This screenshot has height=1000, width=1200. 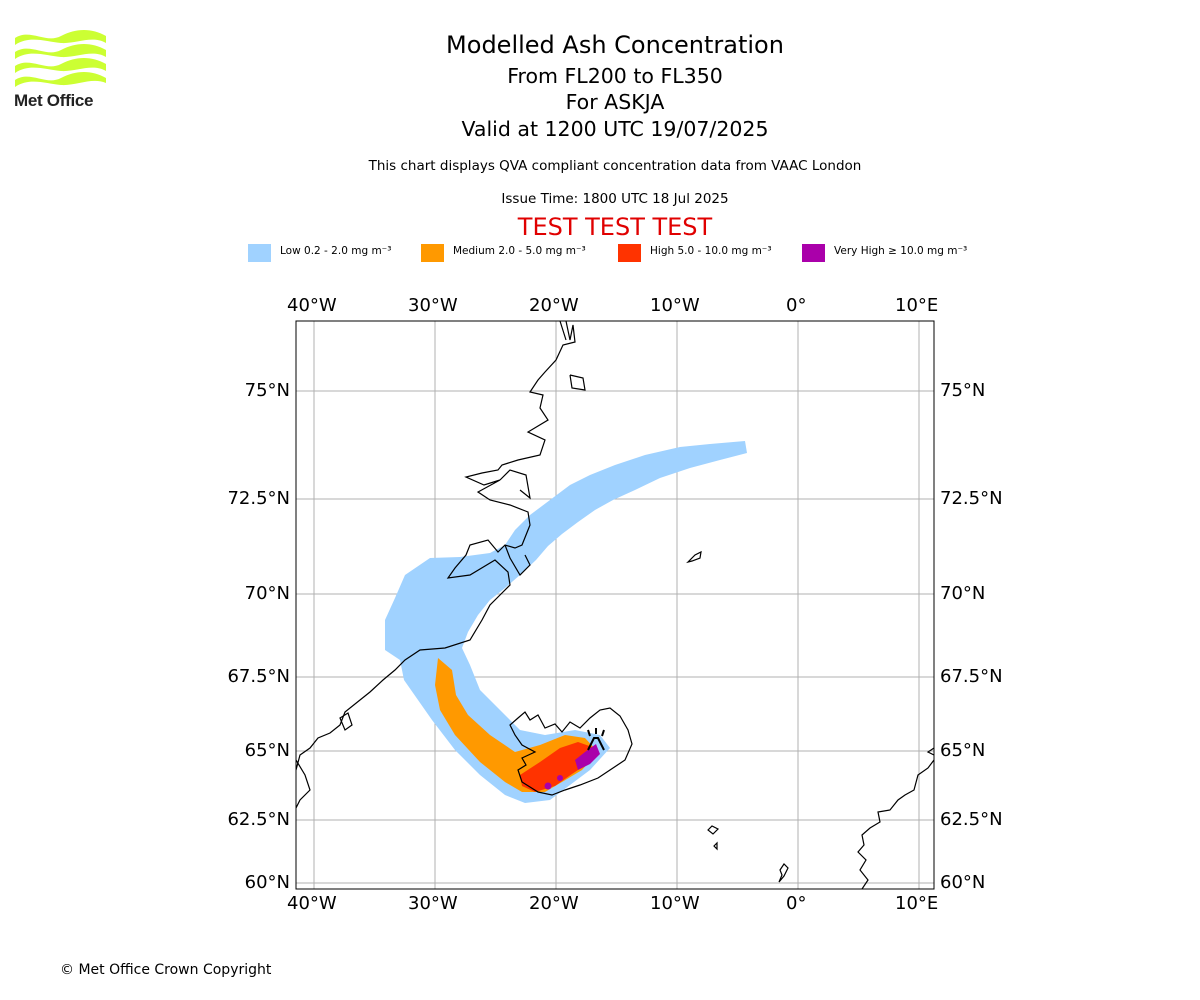 I want to click on flight-levels: From FL200 to FL350, so click(x=615, y=76).